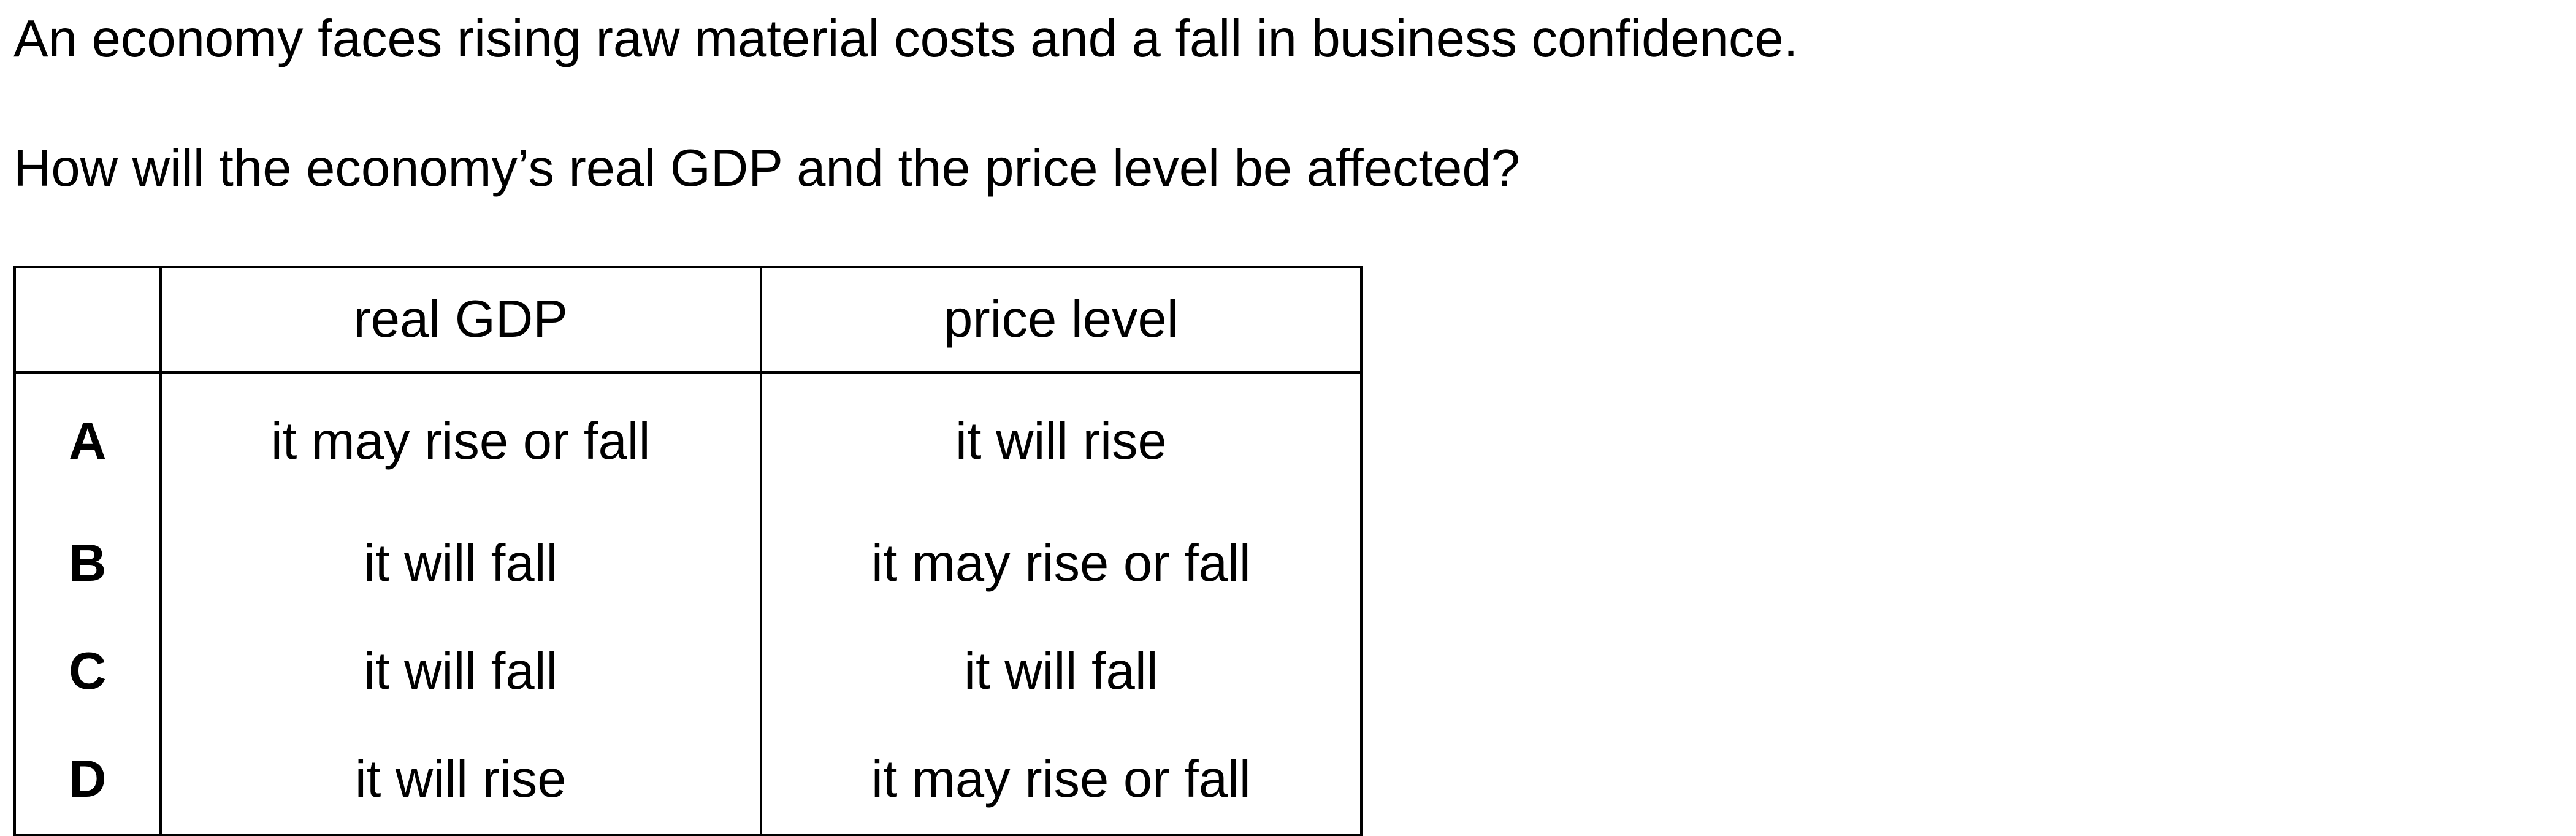 The height and width of the screenshot is (836, 2576). Describe the element at coordinates (87, 672) in the screenshot. I see `option-letter: C` at that location.